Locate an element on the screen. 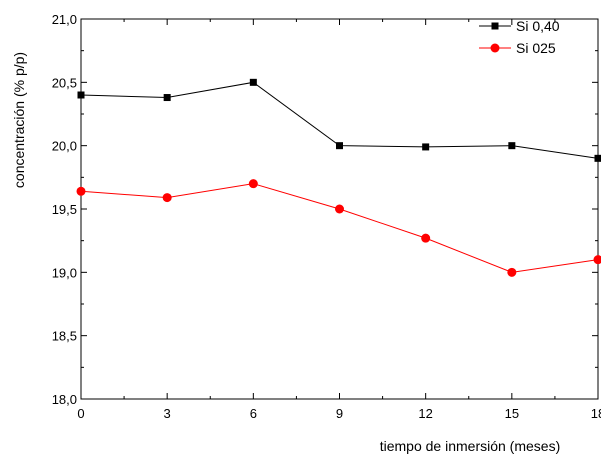 Image resolution: width=601 pixels, height=459 pixels. y-tick-label: 18,0 is located at coordinates (64, 399).